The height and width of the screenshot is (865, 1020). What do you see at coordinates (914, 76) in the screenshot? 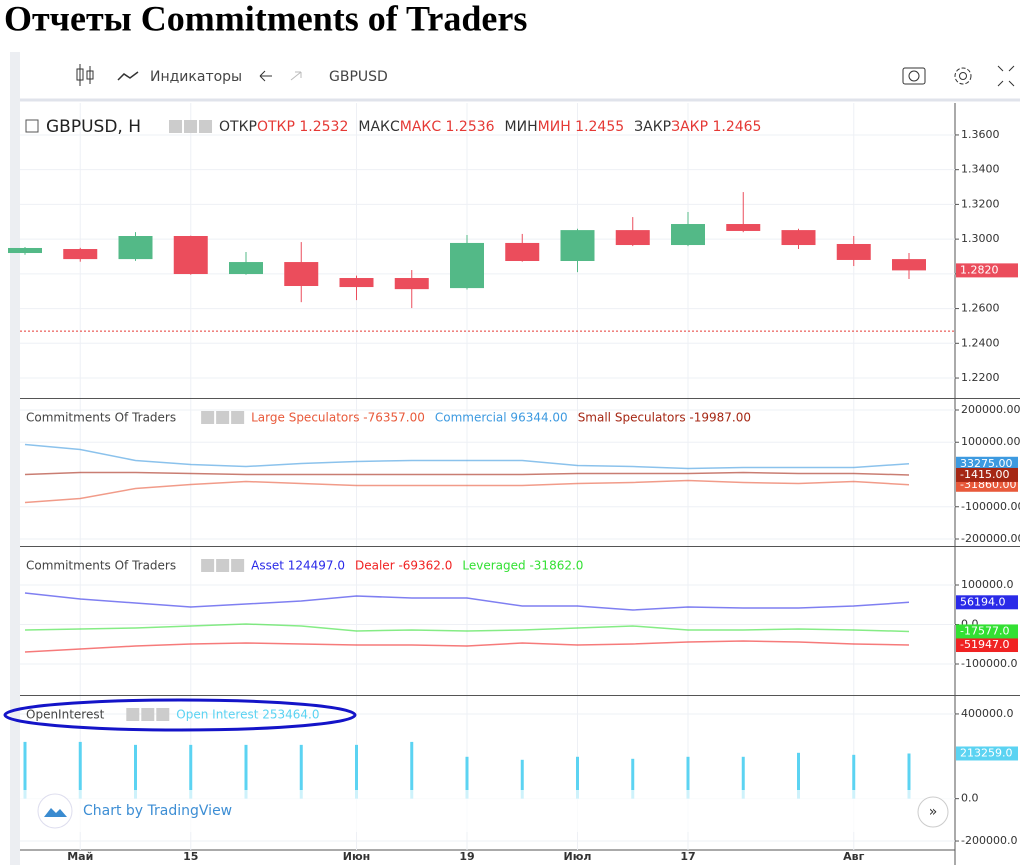
I see `snapshot` at bounding box center [914, 76].